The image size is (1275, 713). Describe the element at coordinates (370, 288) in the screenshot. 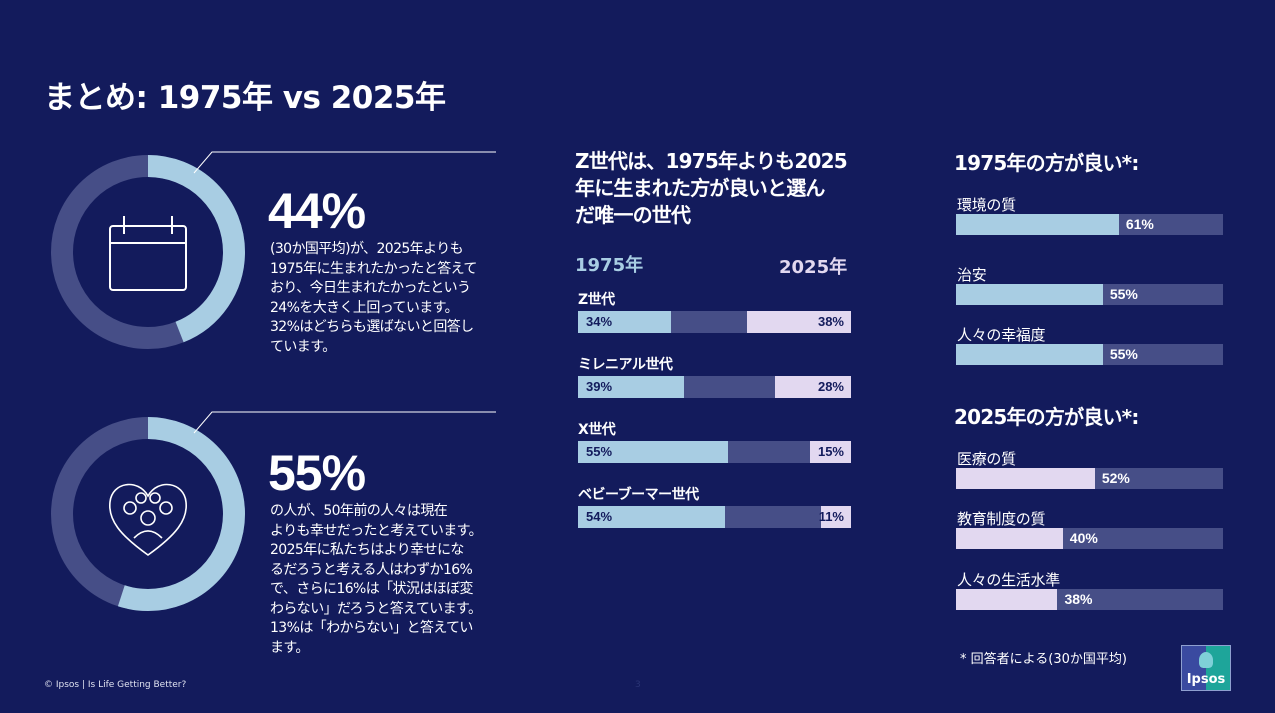

I see `text-line: おり、今日生まれたかったという` at that location.